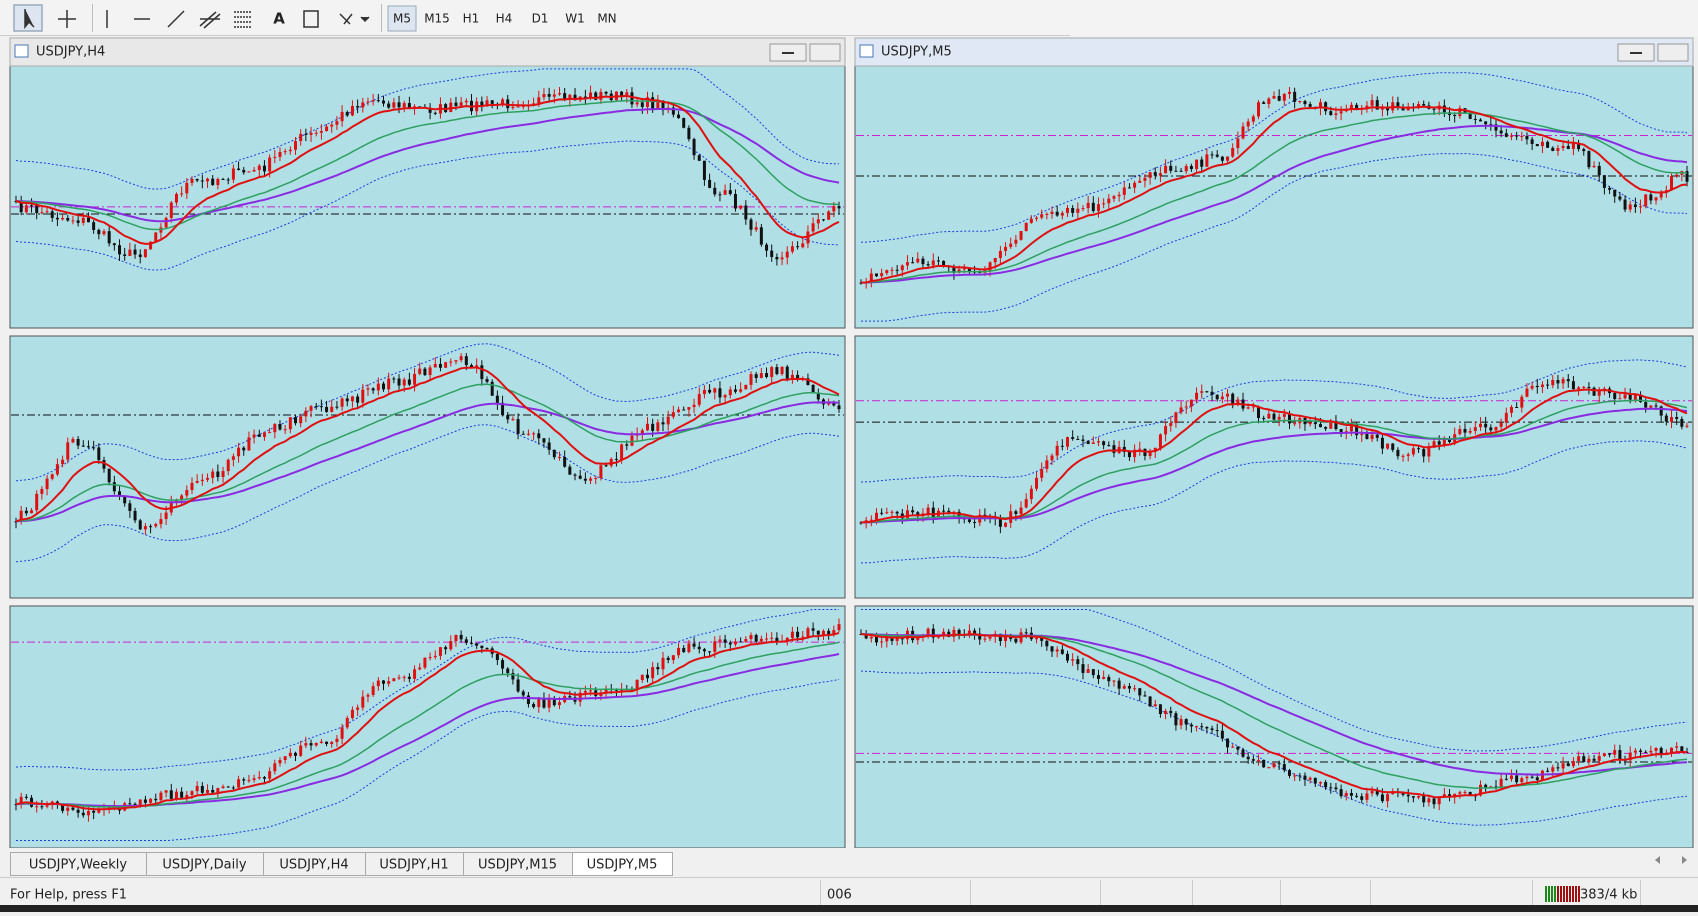  Describe the element at coordinates (313, 865) in the screenshot. I see `tab-label: USDJPY,H4` at that location.